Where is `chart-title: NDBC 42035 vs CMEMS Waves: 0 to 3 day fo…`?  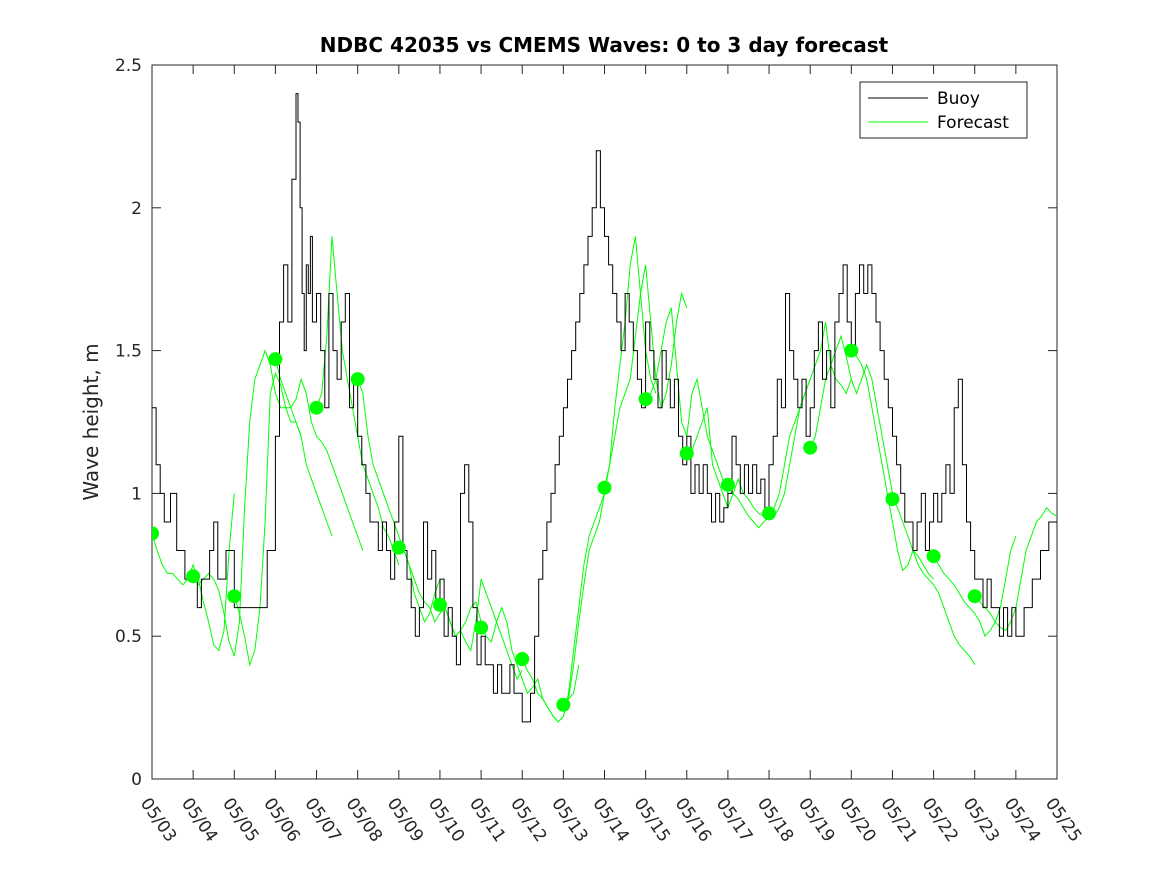
chart-title: NDBC 42035 vs CMEMS Waves: 0 to 3 day fo… is located at coordinates (604, 45).